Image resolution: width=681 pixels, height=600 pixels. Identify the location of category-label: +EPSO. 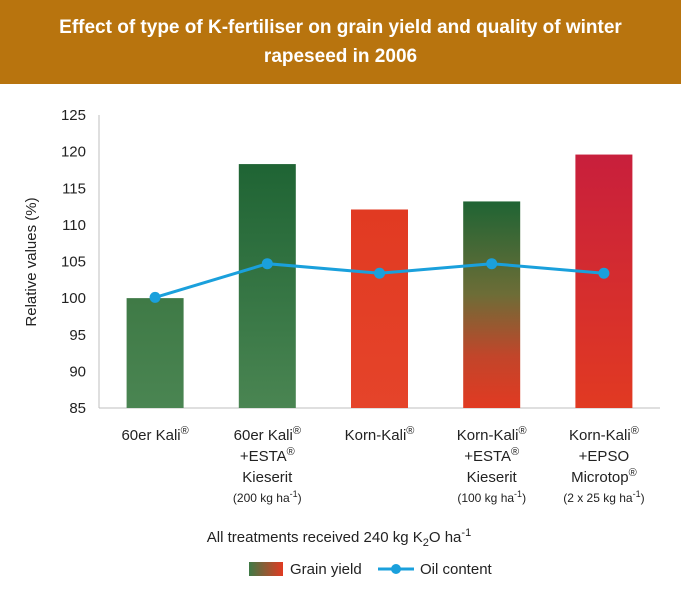
(604, 456).